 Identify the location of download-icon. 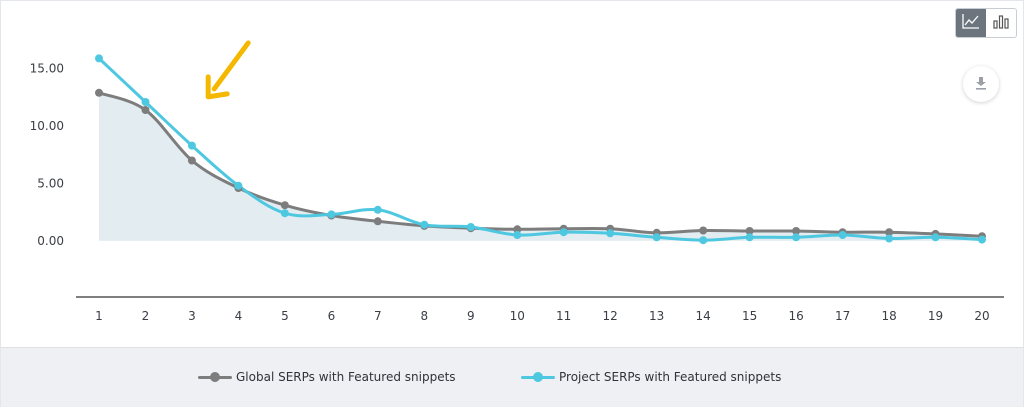
(981, 84).